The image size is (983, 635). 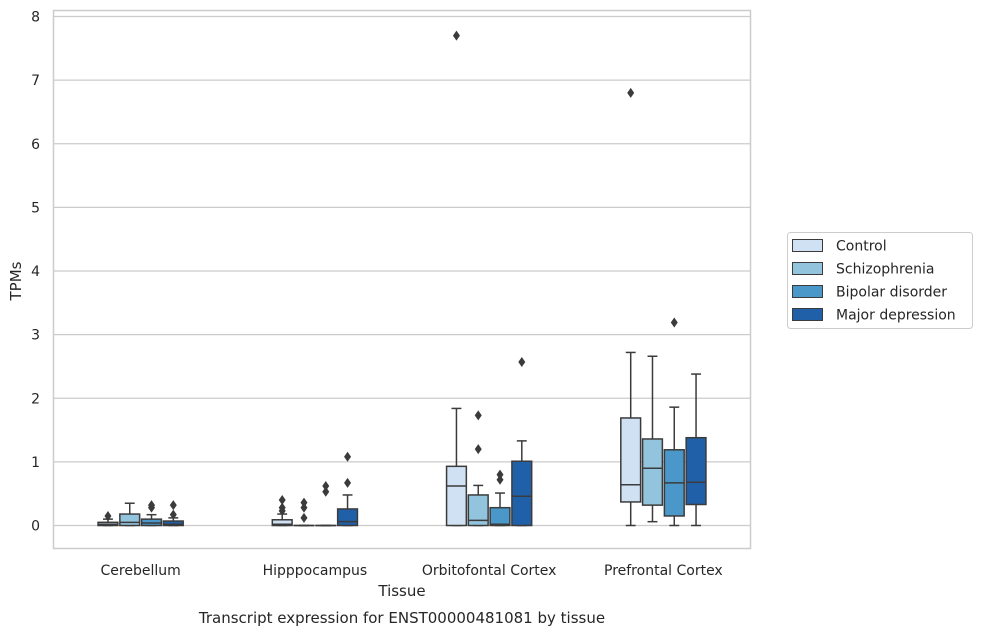 What do you see at coordinates (347, 489) in the screenshot?
I see `box-major-depression-hipppocampus` at bounding box center [347, 489].